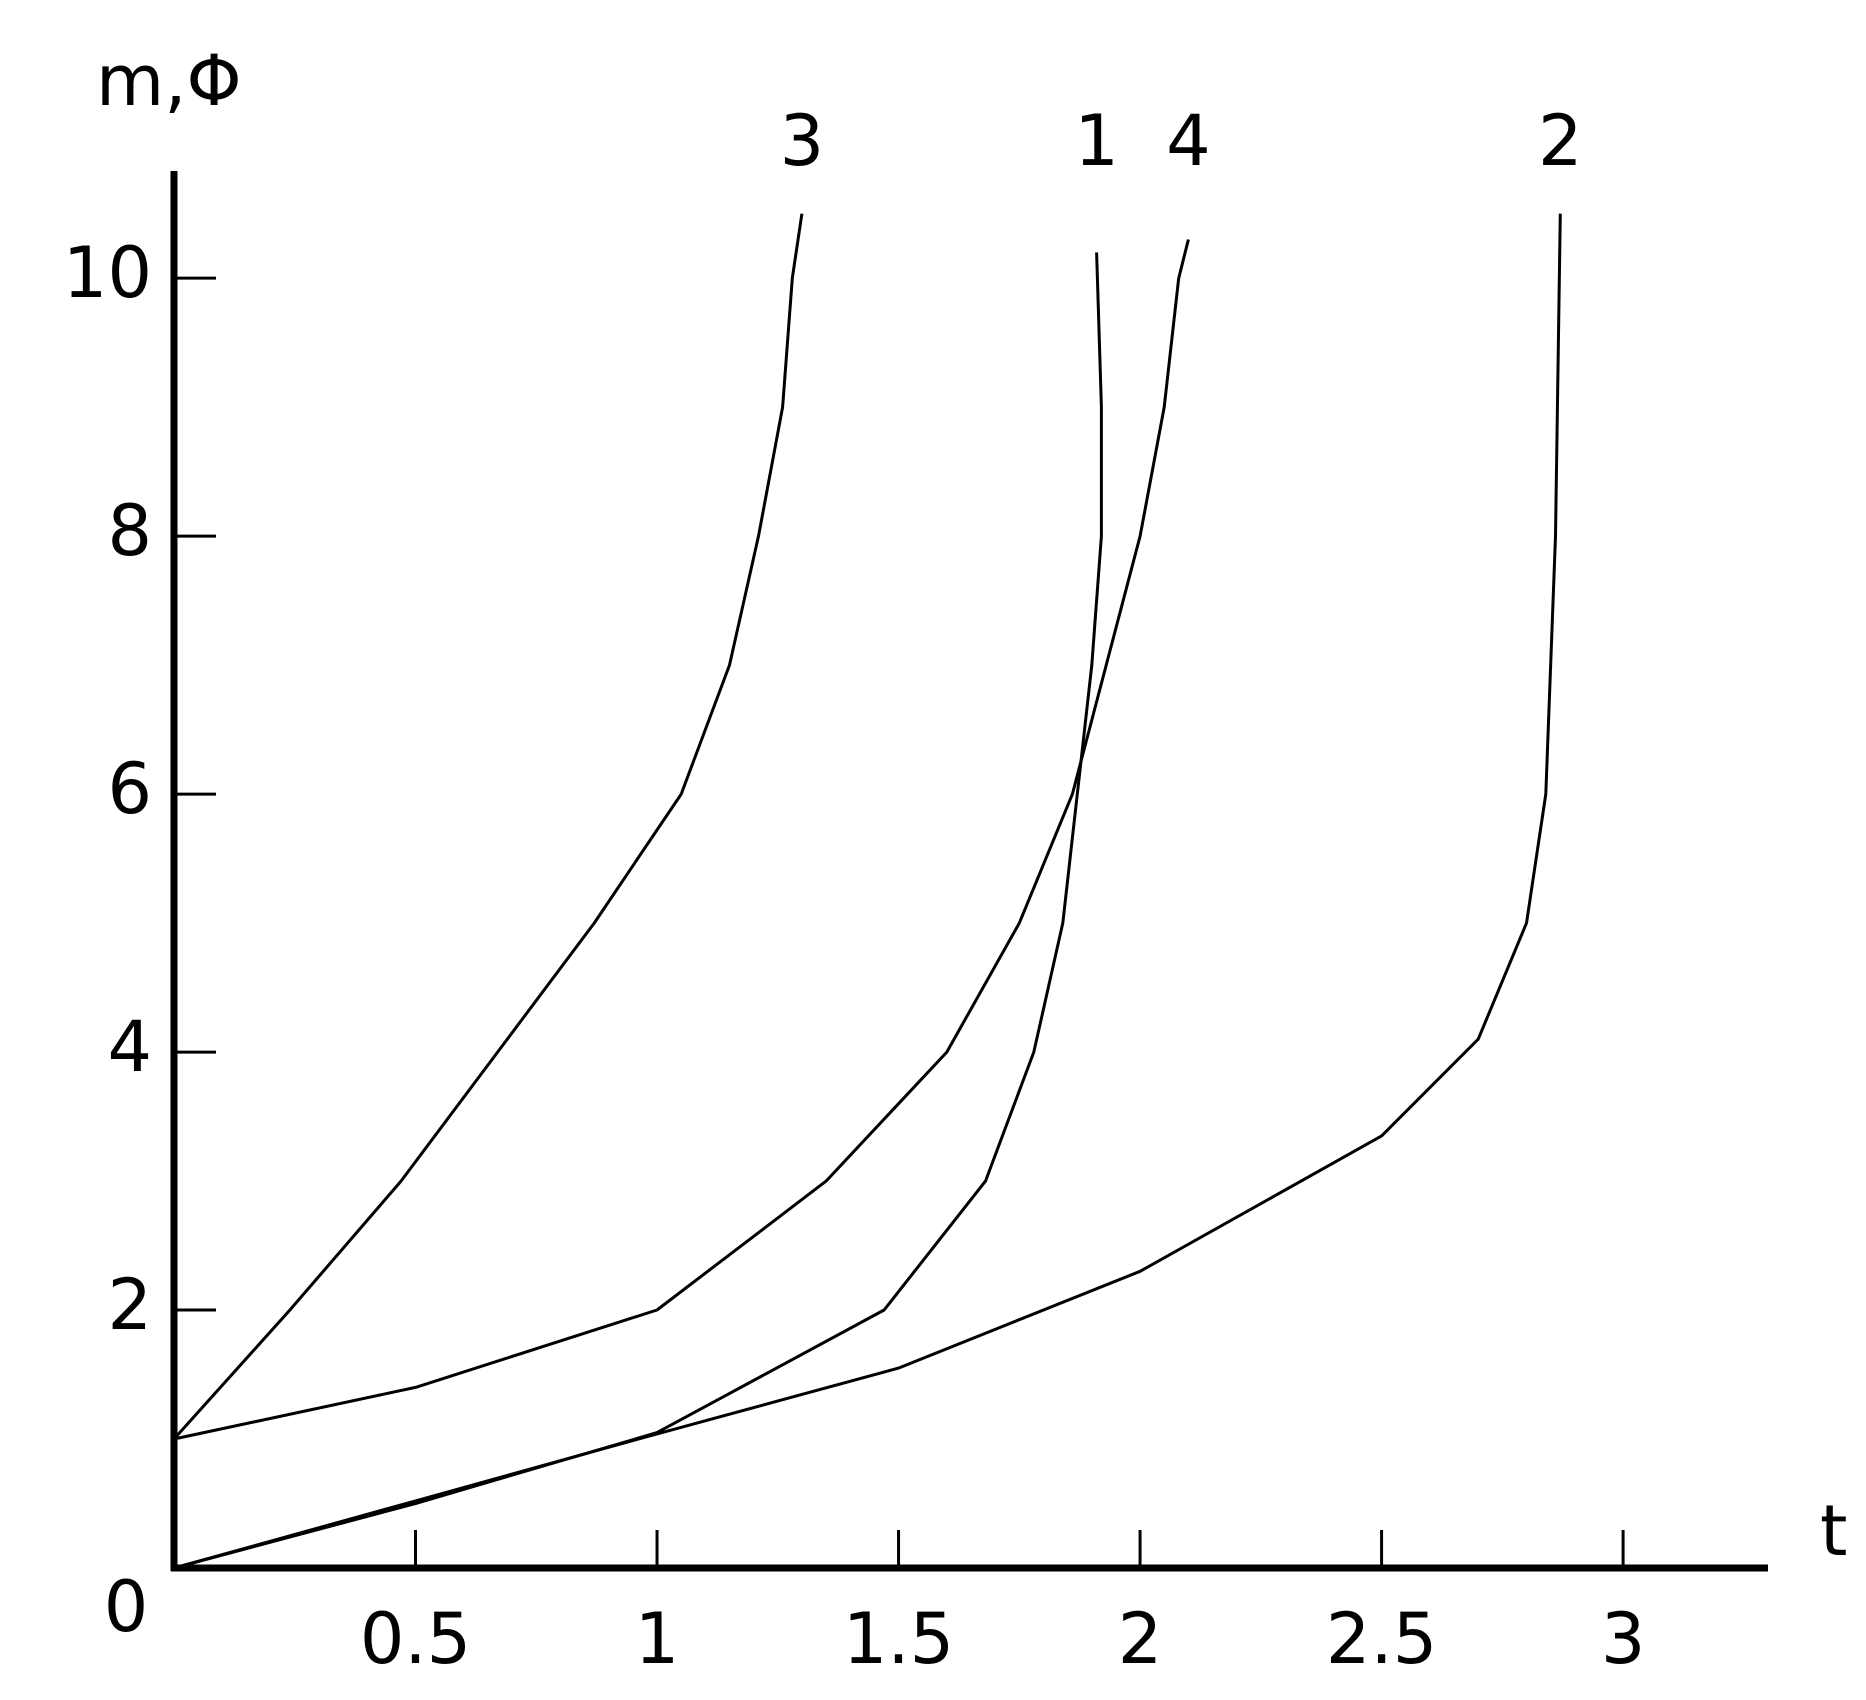  What do you see at coordinates (1623, 1639) in the screenshot?
I see `x-tick-label: 3` at bounding box center [1623, 1639].